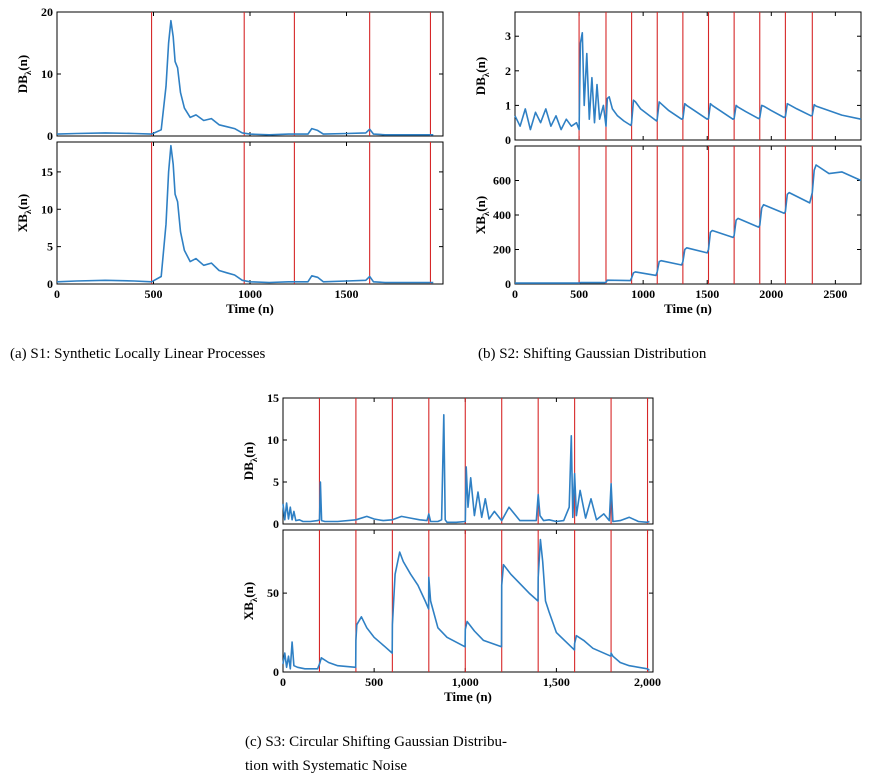 The image size is (885, 783). I want to click on plot-c_top: 0 5 10 15 DBλ(n), so click(447, 461).